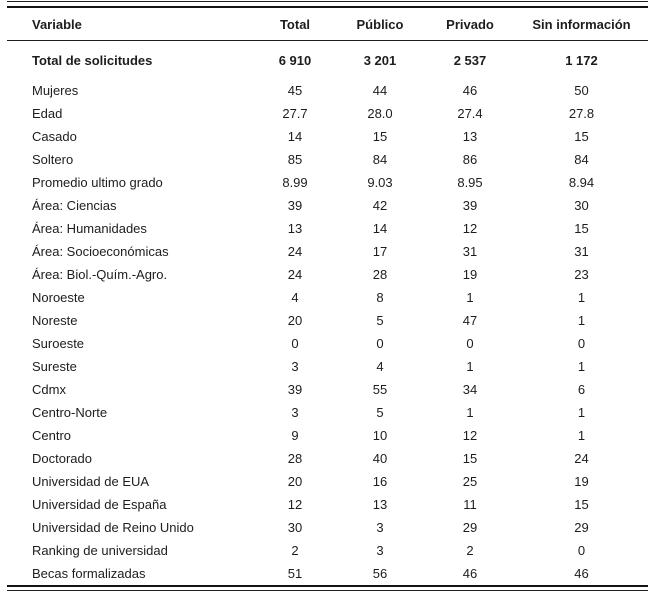  I want to click on row-value: 10, so click(380, 435).